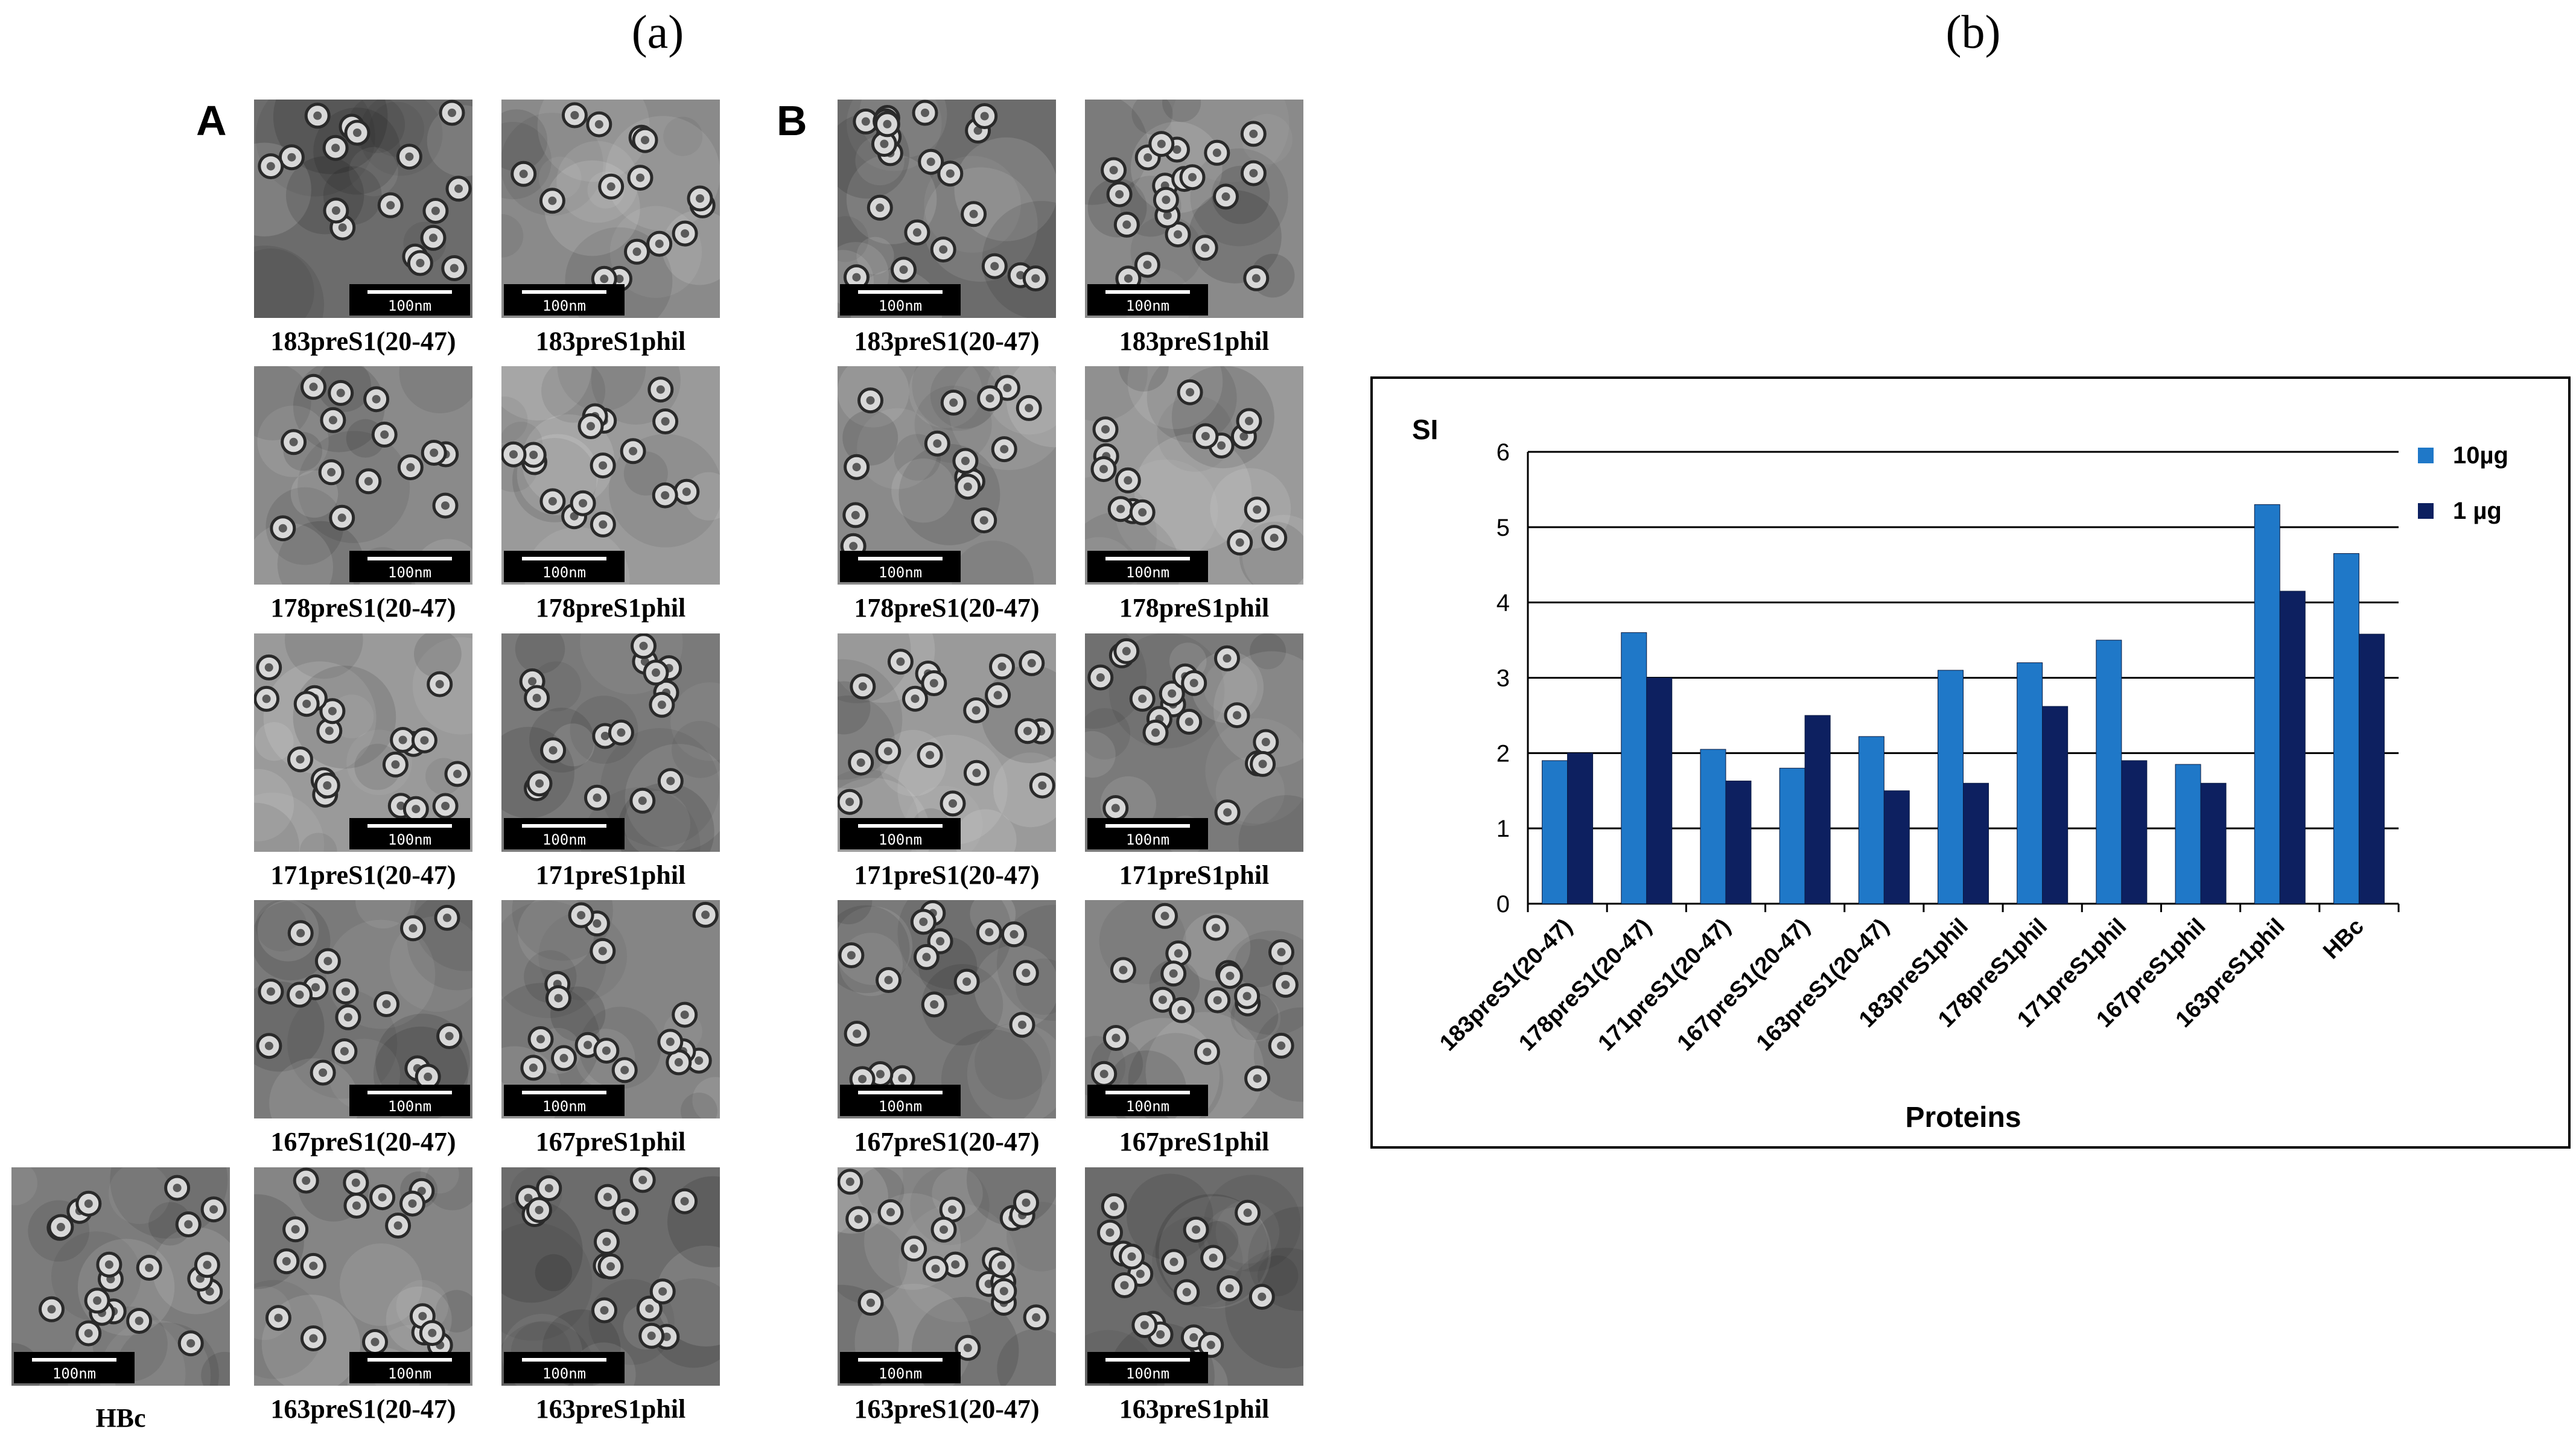  I want to click on micrograph-a-0: 100nm, so click(363, 209).